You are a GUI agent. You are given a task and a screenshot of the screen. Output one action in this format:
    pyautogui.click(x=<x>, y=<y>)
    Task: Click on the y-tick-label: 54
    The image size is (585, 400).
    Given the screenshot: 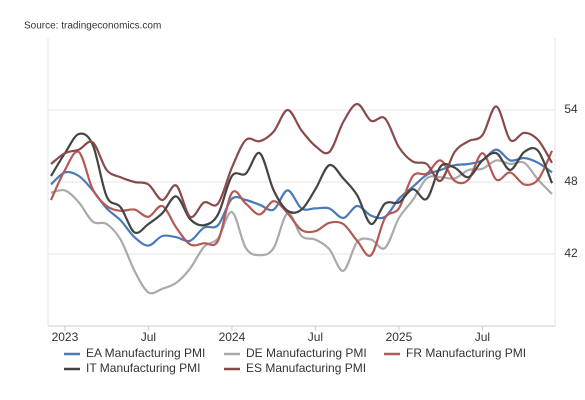 What is the action you would take?
    pyautogui.click(x=571, y=109)
    